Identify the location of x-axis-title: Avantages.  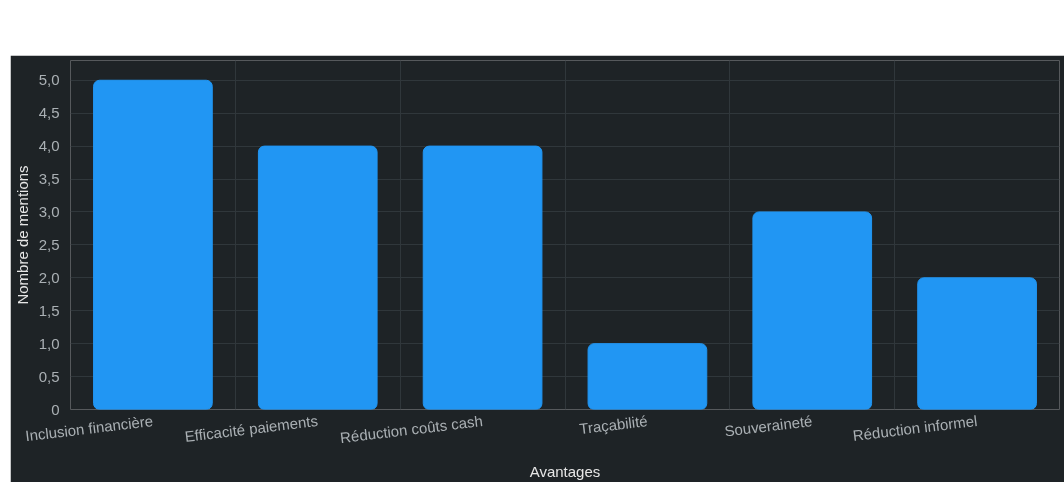
(565, 471).